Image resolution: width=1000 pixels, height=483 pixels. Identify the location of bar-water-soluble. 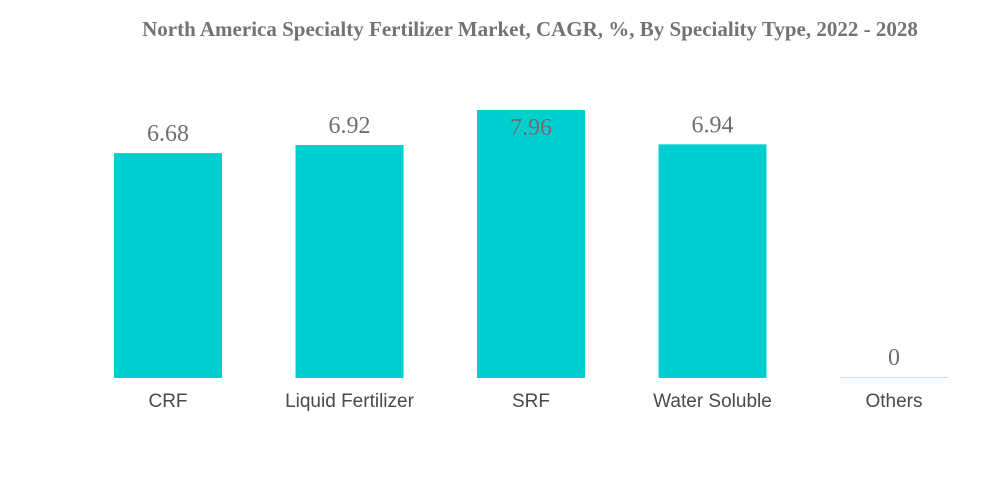
(712, 261).